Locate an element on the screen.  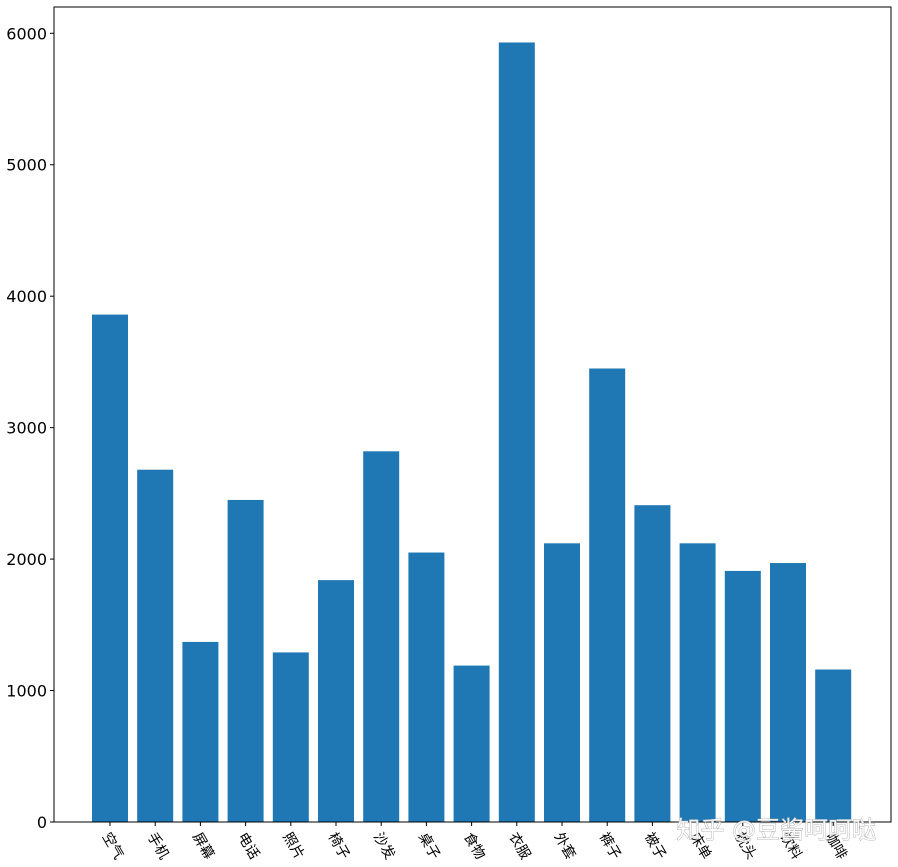
x-tick-label: 沙发 is located at coordinates (384, 846).